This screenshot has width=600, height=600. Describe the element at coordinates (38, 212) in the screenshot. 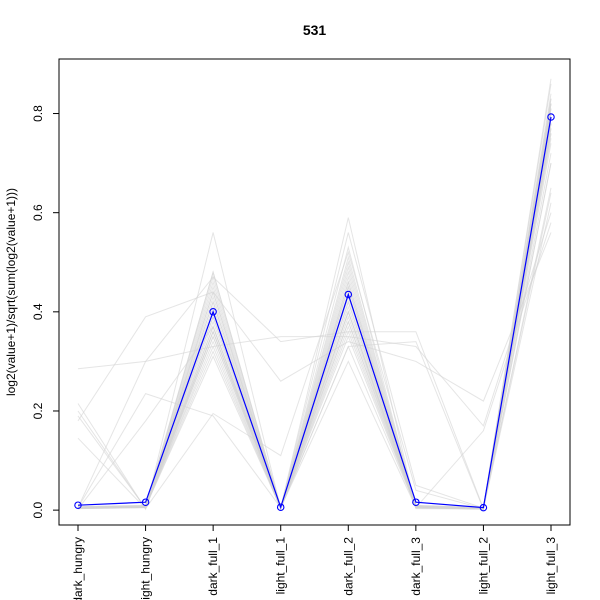

I see `y-tick-label: 0.6` at that location.